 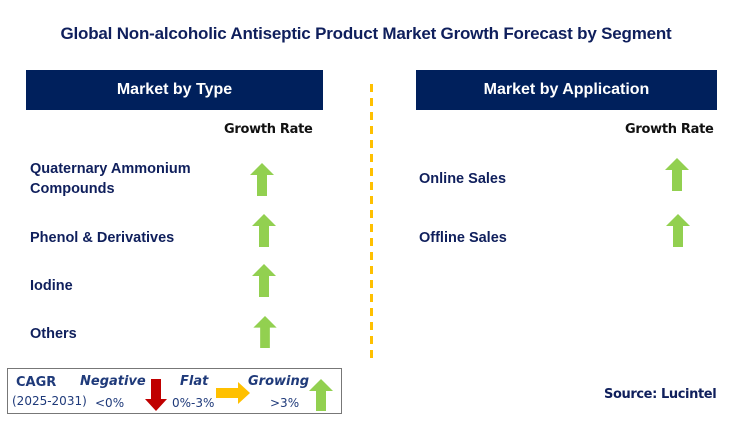 I want to click on legend-cagr-label: CAGR, so click(x=36, y=382).